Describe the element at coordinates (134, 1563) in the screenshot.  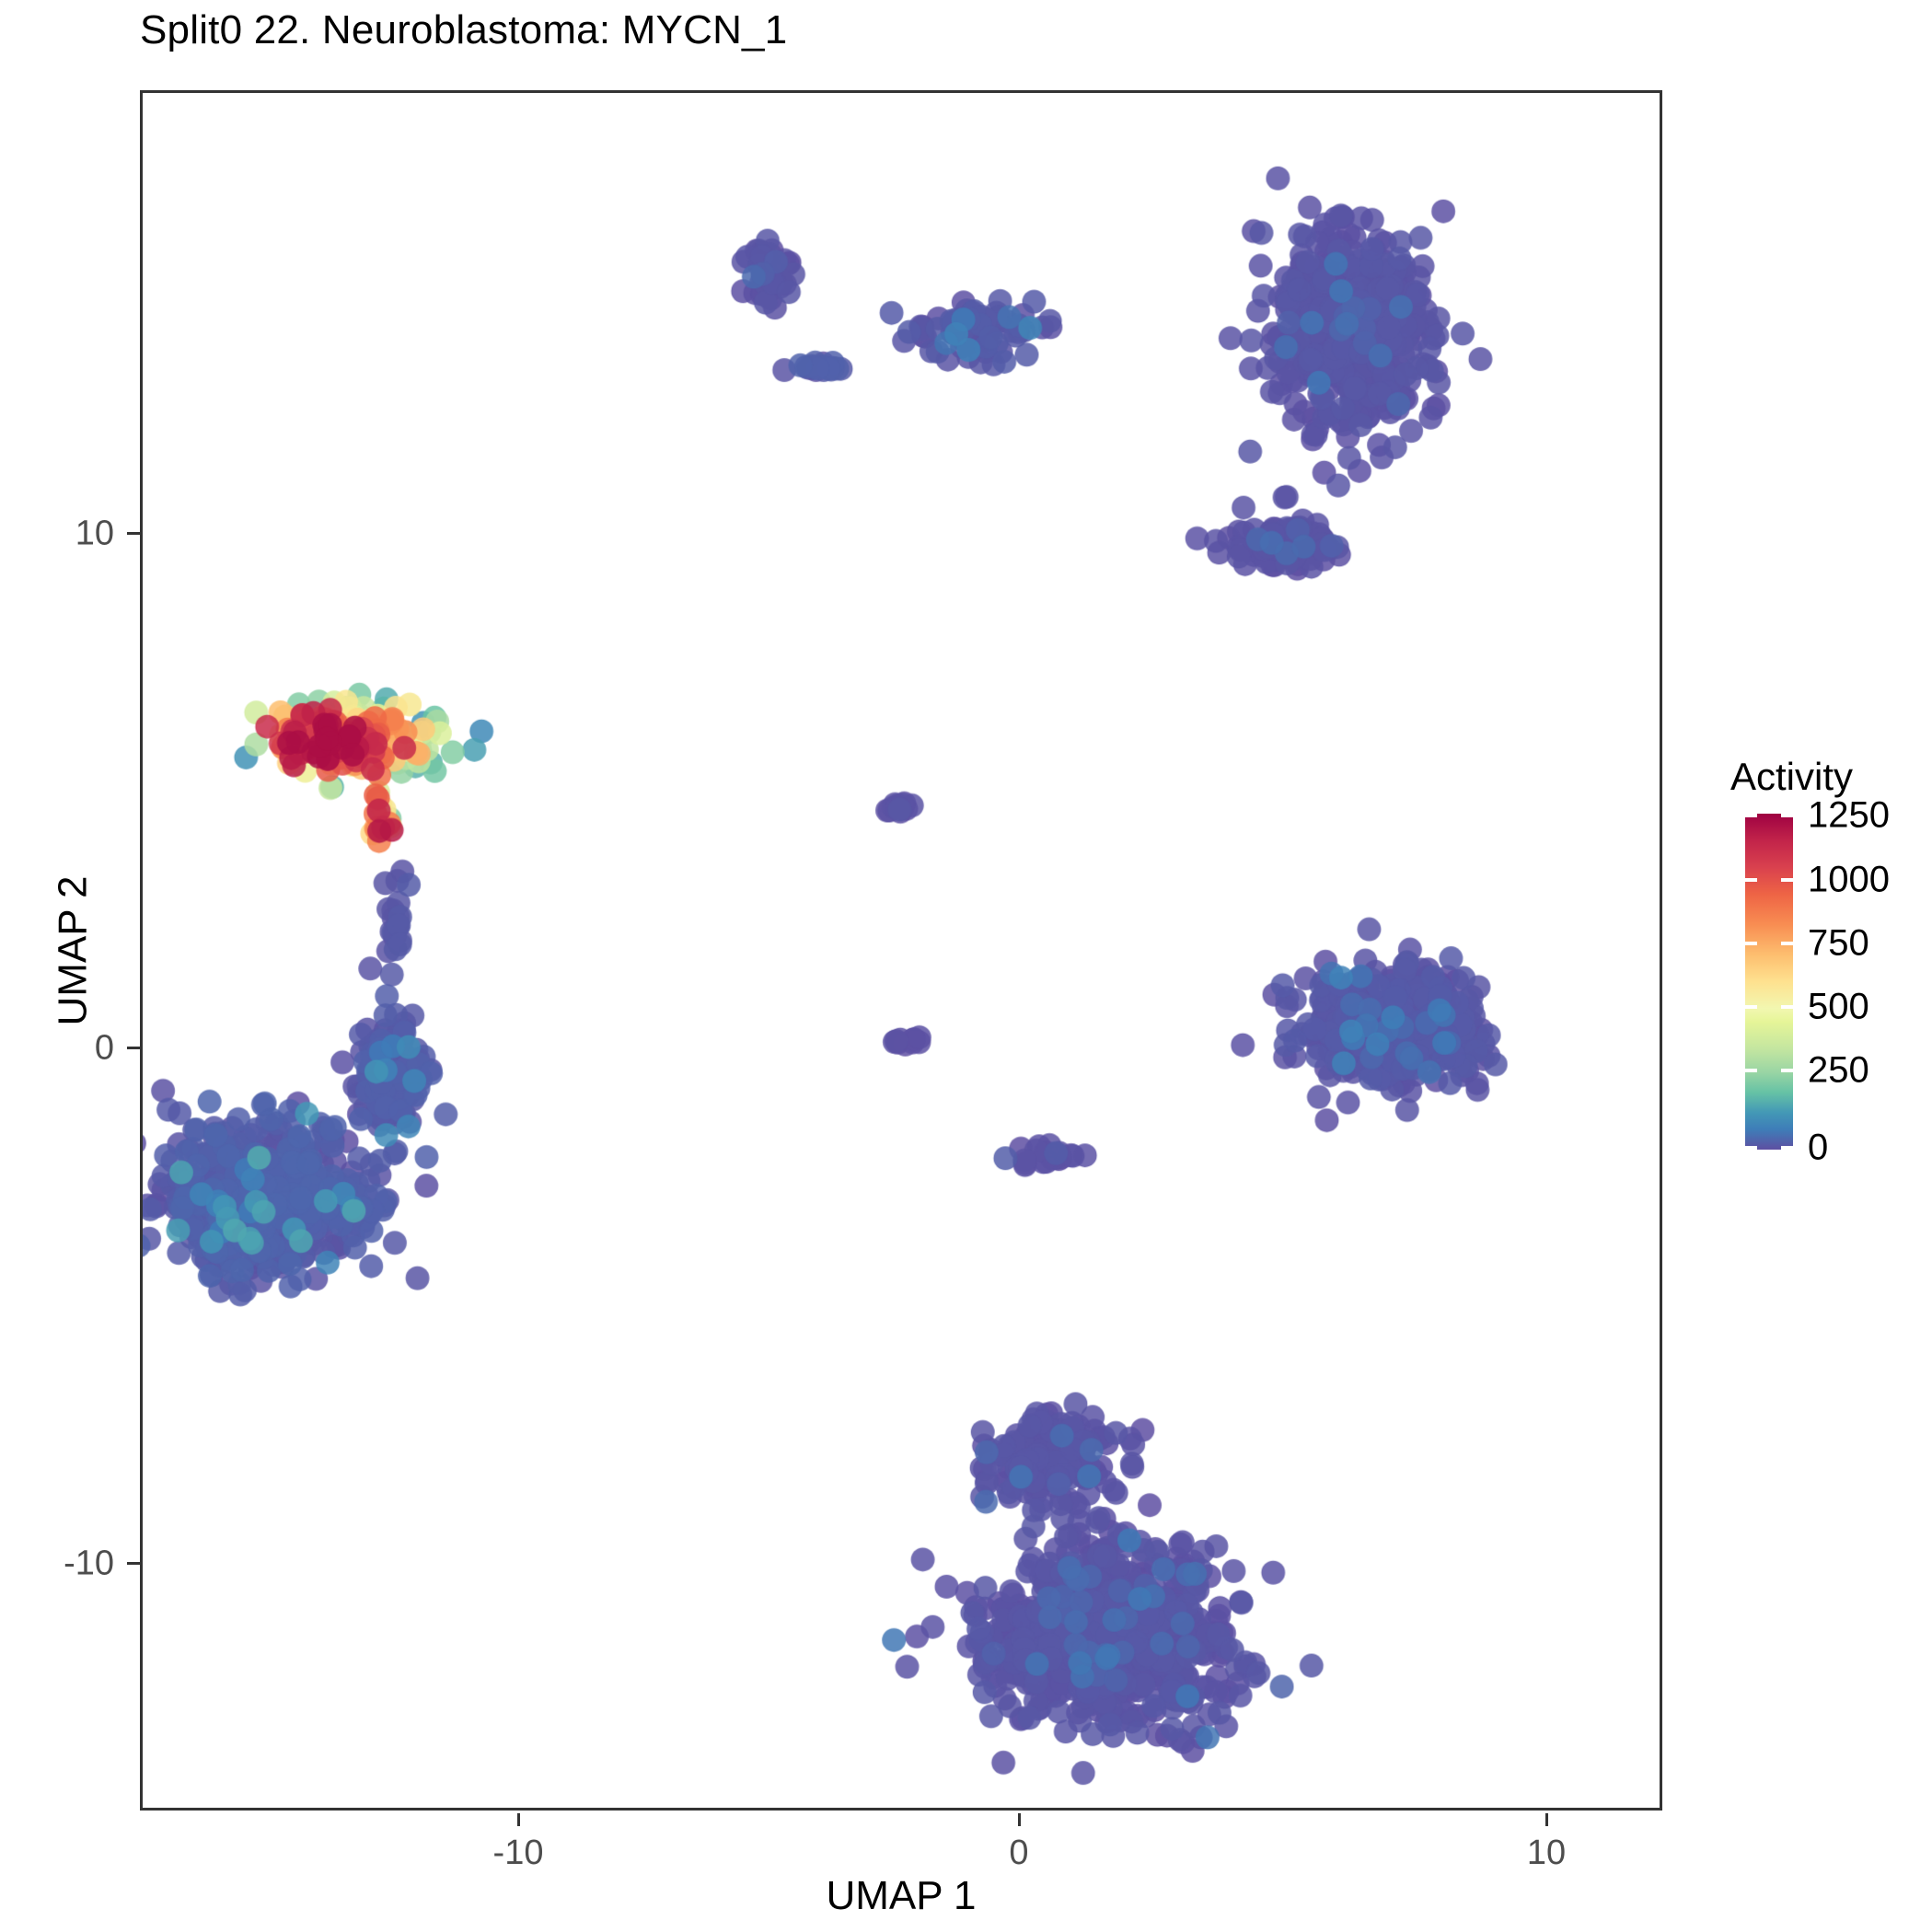
I see `y-tick-mark-neg10` at that location.